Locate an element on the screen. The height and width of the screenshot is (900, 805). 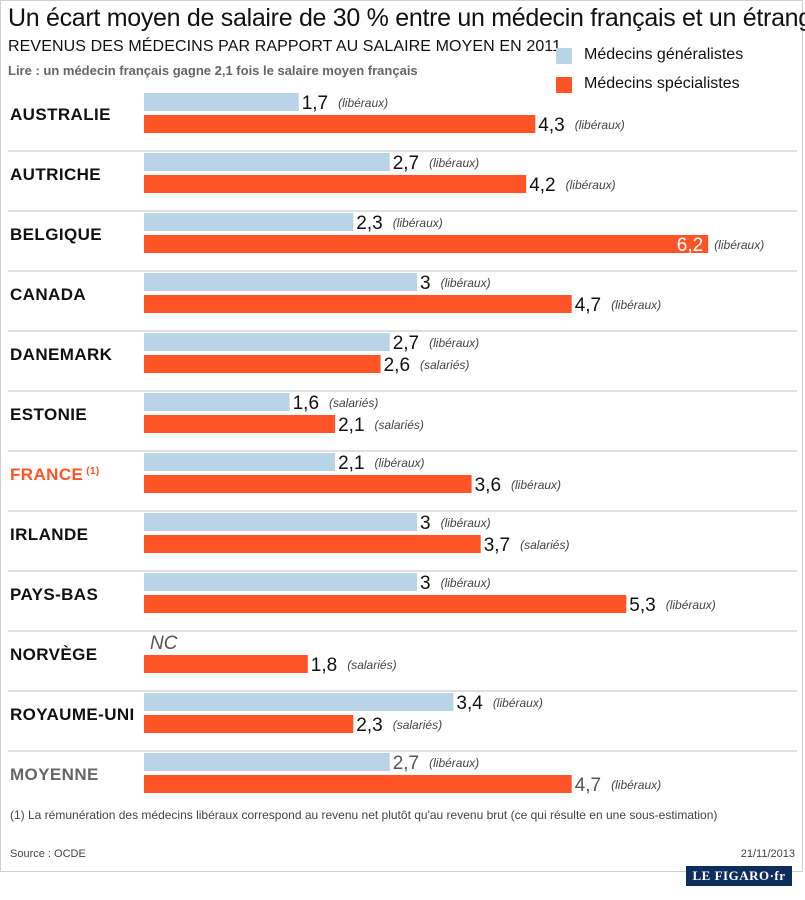
value-label-specialistes-moyenne: 4,7 is located at coordinates (588, 785).